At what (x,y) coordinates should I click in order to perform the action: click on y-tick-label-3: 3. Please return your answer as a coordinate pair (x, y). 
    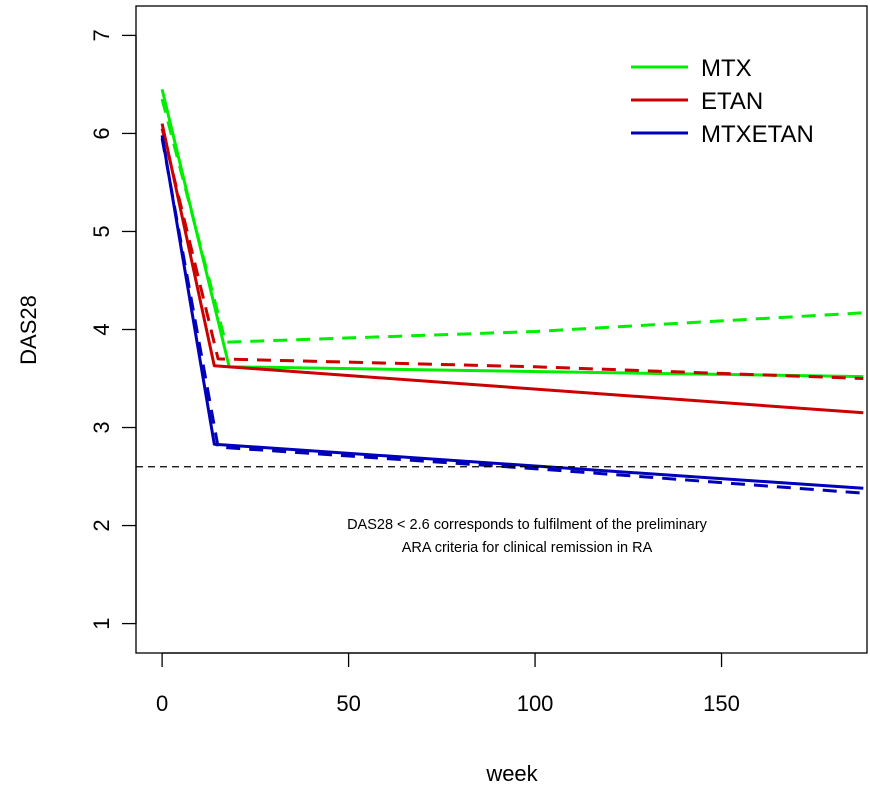
    Looking at the image, I should click on (101, 427).